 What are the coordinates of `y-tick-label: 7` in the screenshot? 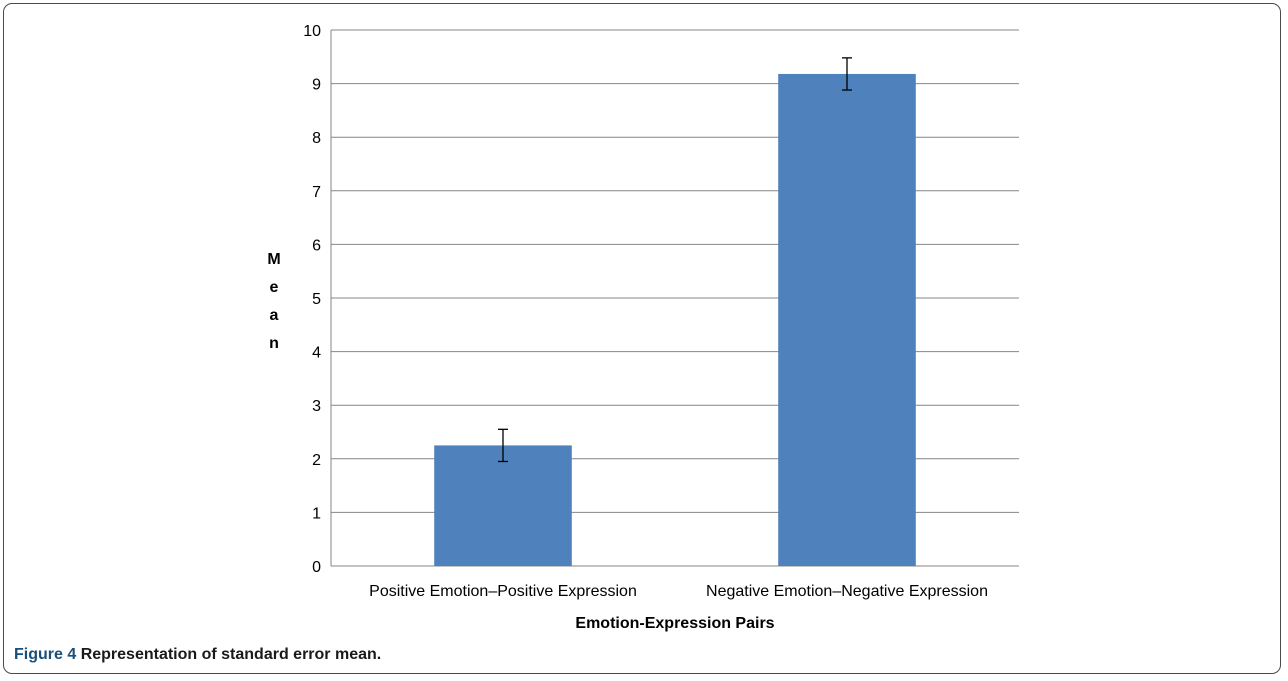 It's located at (316, 192).